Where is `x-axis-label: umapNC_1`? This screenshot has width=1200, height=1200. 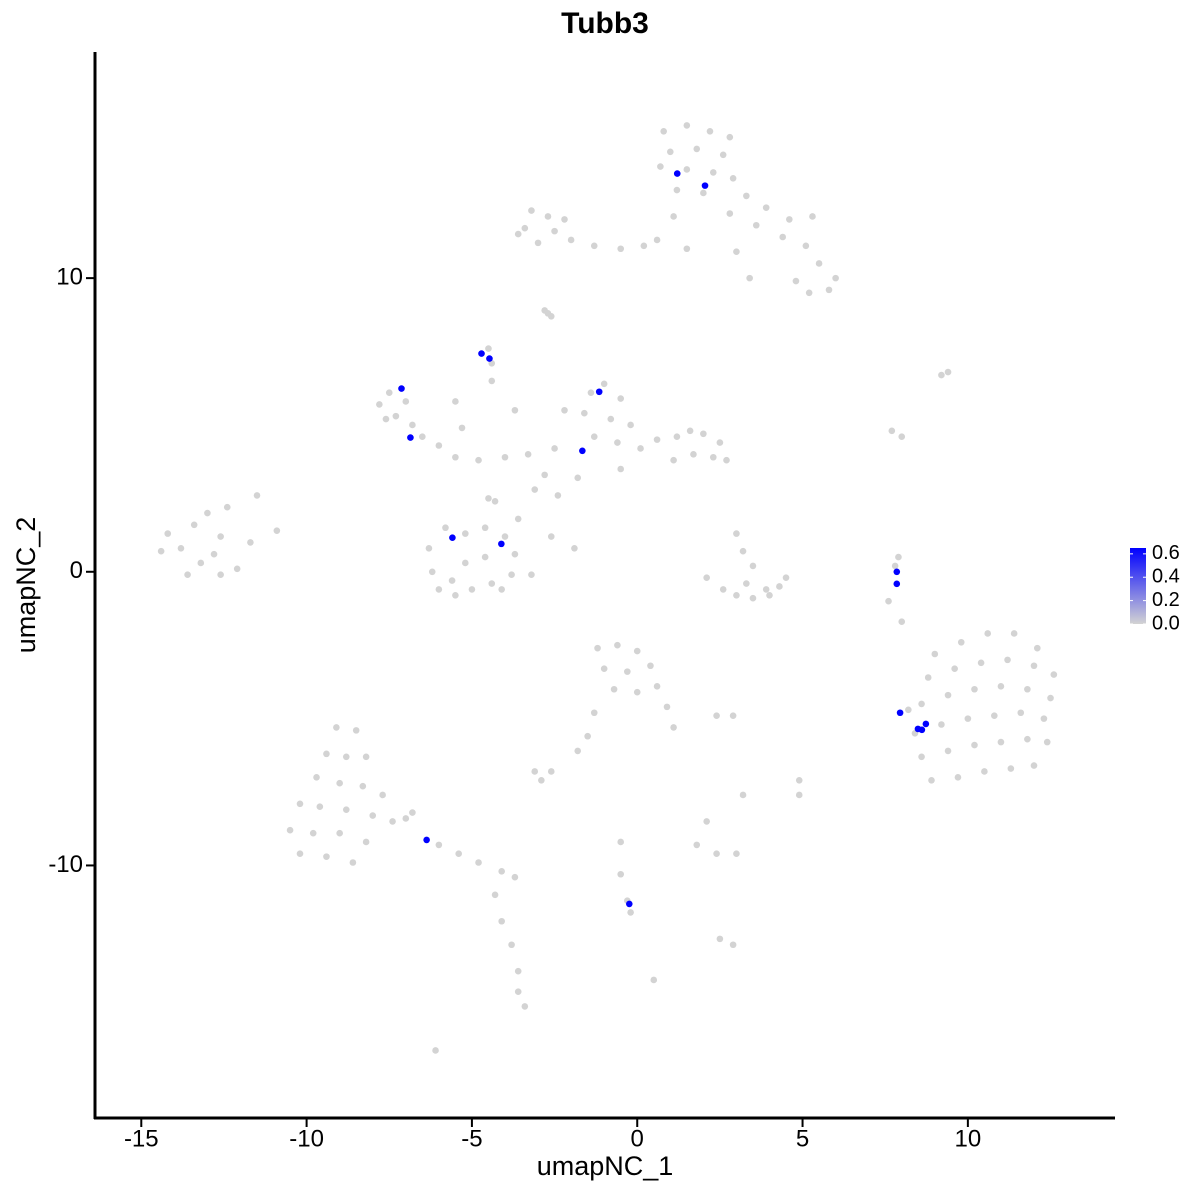 x-axis-label: umapNC_1 is located at coordinates (605, 1166).